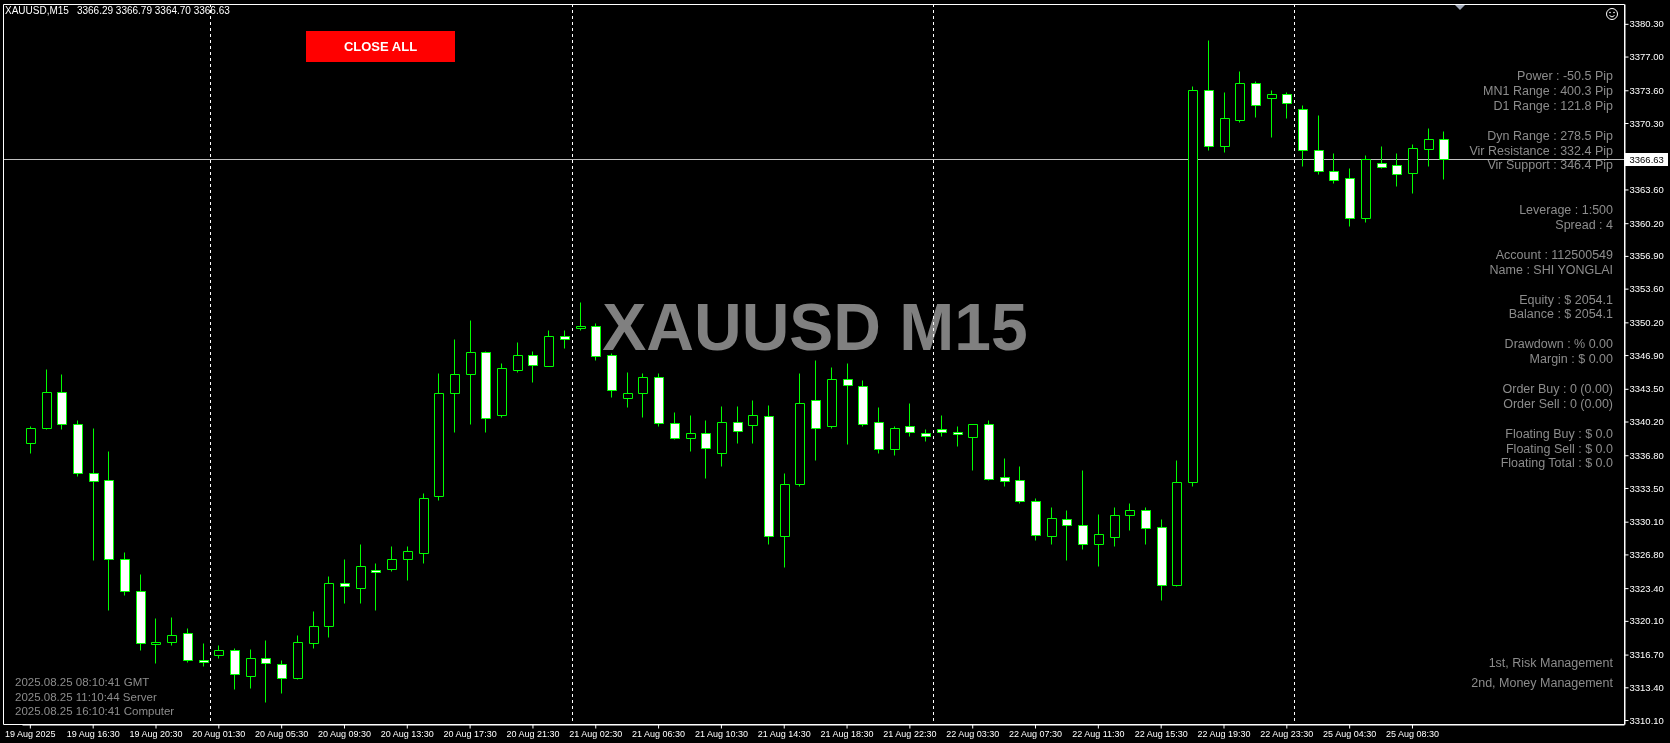  Describe the element at coordinates (1646, 488) in the screenshot. I see `y-tick-label: 3333.50` at that location.